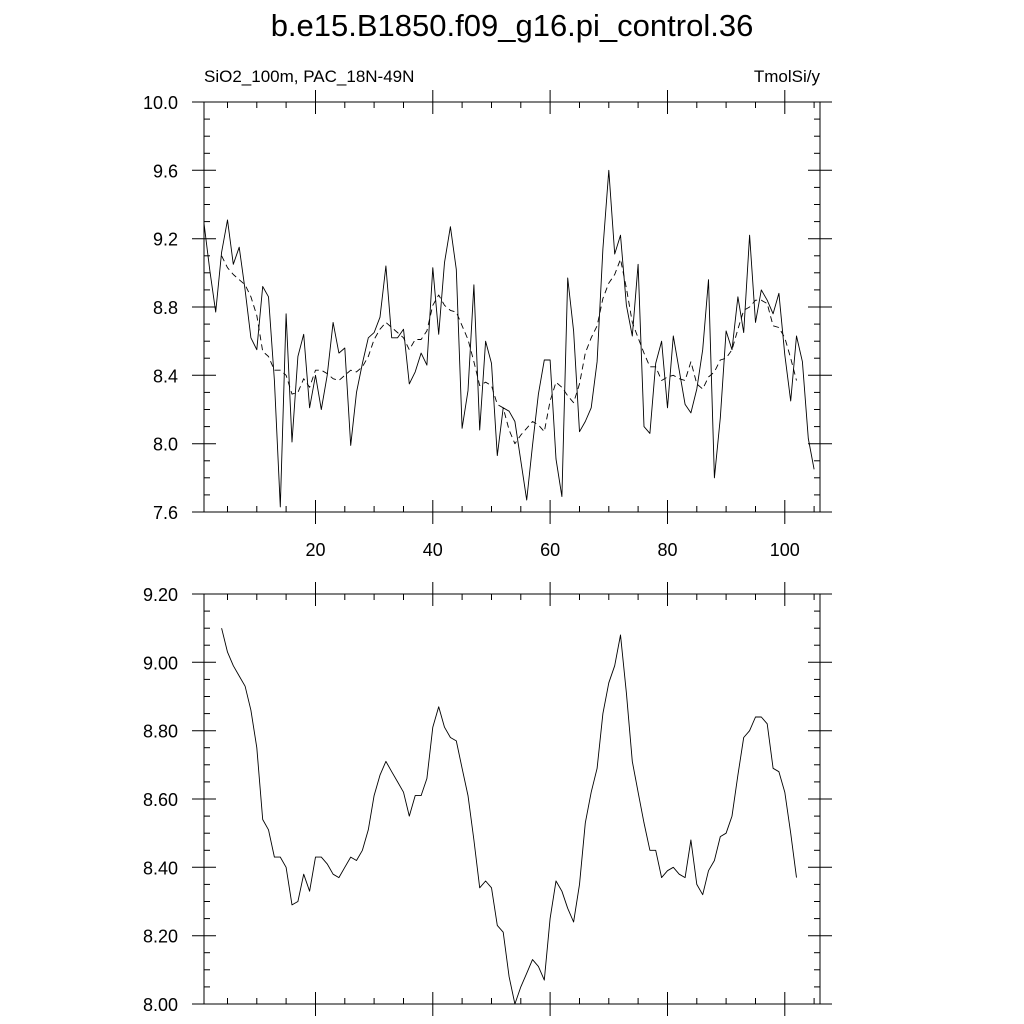 This screenshot has width=1024, height=1024. I want to click on top-y-tick-label-9.6: 9.6, so click(165, 171).